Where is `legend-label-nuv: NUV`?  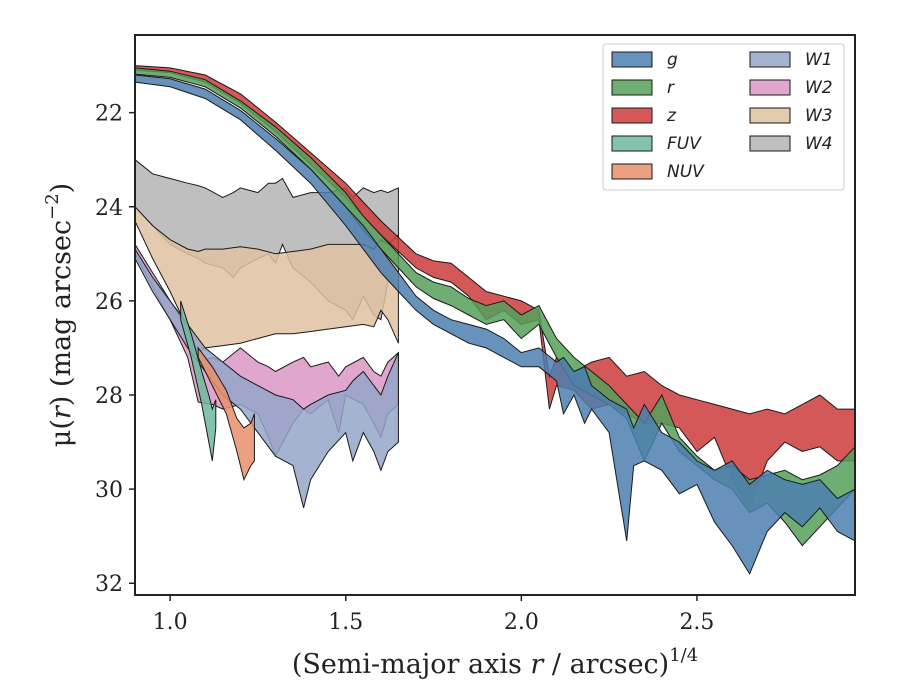 legend-label-nuv: NUV is located at coordinates (686, 172).